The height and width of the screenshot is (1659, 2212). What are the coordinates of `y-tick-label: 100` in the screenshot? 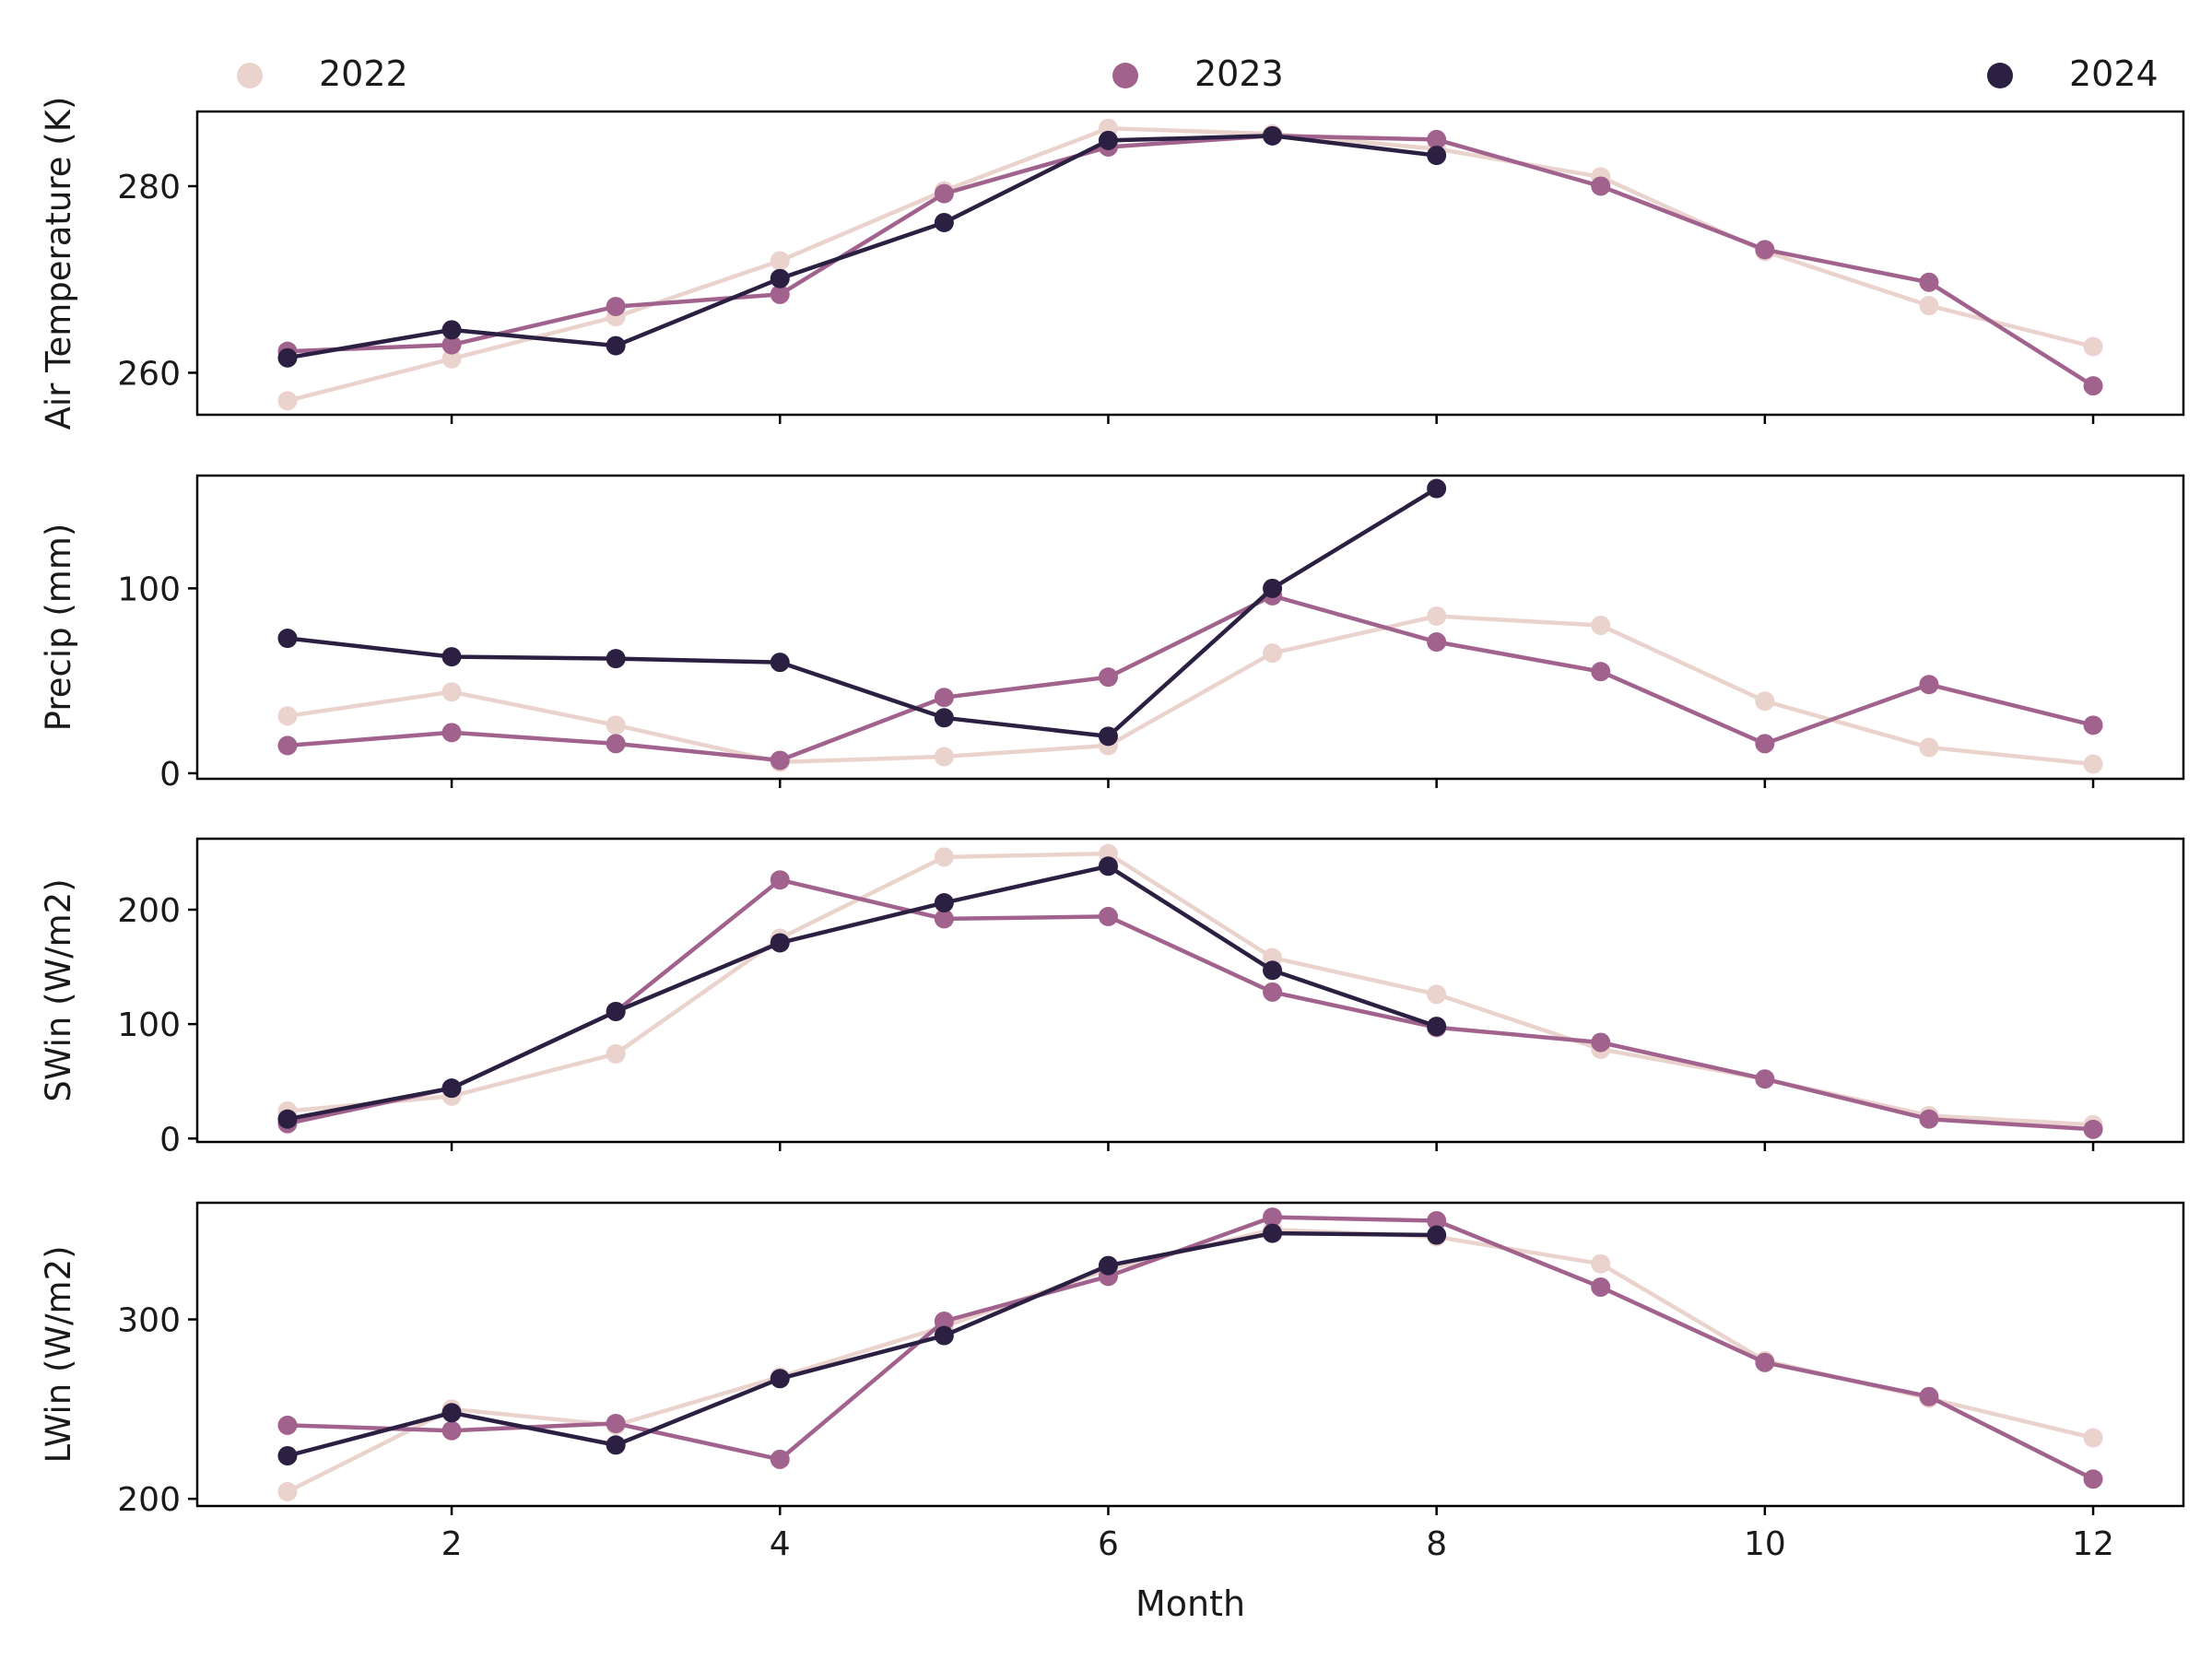 It's located at (149, 589).